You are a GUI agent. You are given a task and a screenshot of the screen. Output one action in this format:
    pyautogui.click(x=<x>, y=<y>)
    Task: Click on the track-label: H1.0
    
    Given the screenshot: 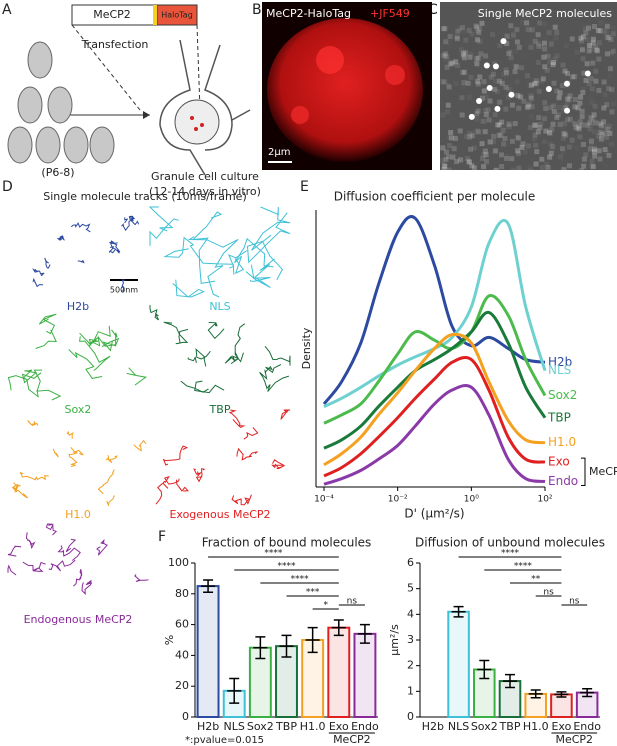 What is the action you would take?
    pyautogui.click(x=78, y=514)
    